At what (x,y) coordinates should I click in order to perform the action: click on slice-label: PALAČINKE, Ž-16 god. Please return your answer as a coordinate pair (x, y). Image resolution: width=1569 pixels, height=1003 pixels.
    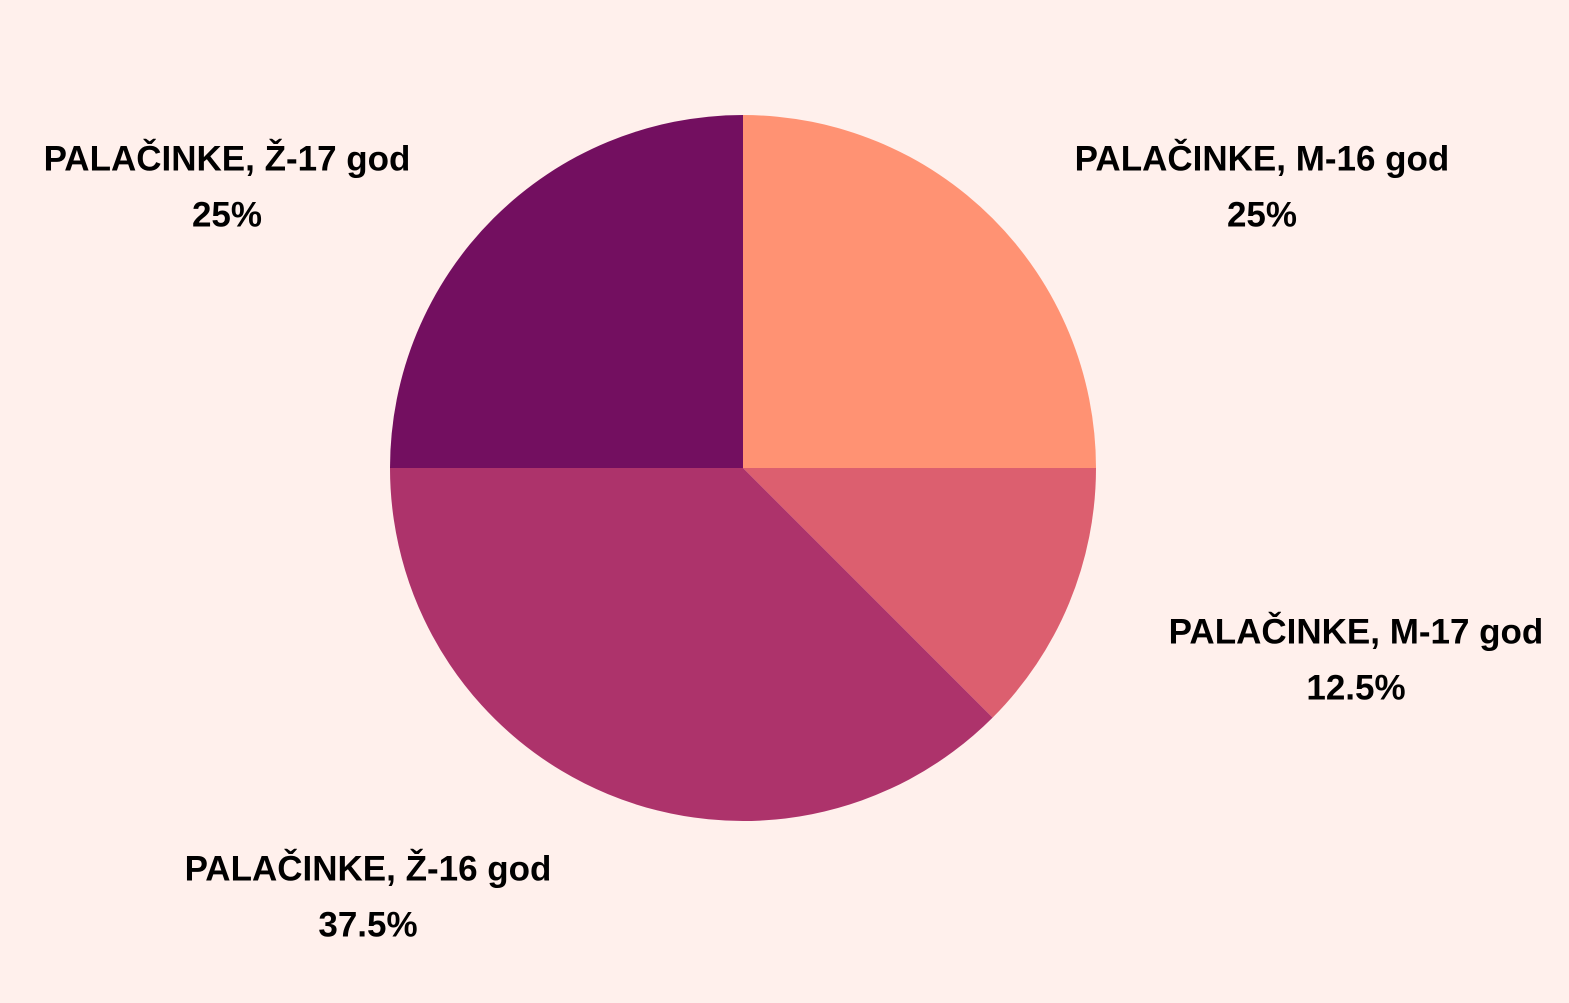
    Looking at the image, I should click on (368, 868).